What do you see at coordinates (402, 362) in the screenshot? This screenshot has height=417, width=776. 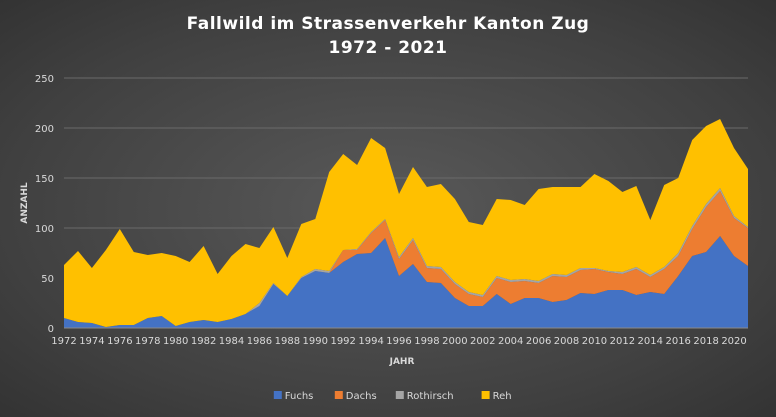 I see `x-axis-label: JAHR` at bounding box center [402, 362].